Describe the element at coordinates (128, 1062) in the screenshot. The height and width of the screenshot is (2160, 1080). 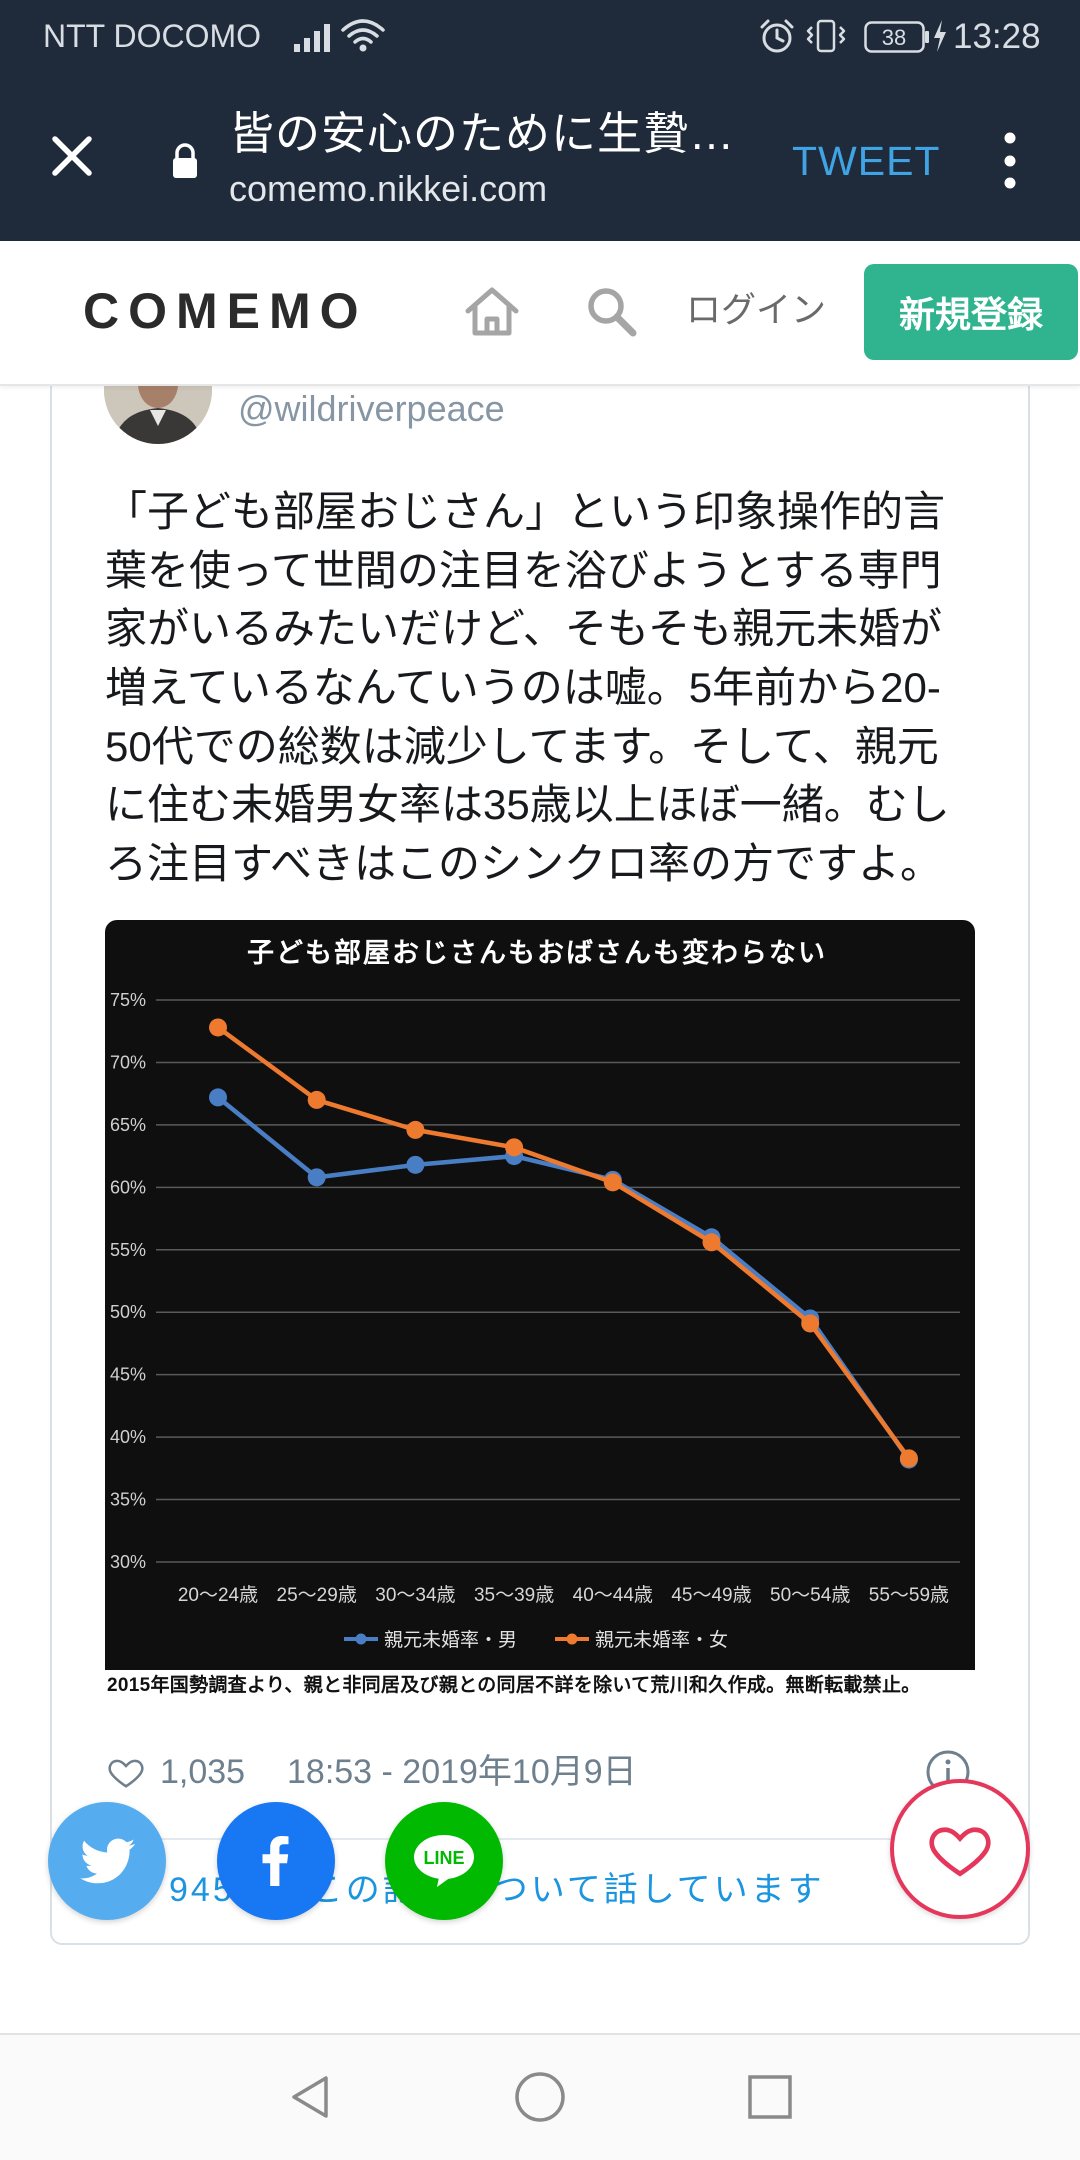
I see `y-tick-label: 70%` at that location.